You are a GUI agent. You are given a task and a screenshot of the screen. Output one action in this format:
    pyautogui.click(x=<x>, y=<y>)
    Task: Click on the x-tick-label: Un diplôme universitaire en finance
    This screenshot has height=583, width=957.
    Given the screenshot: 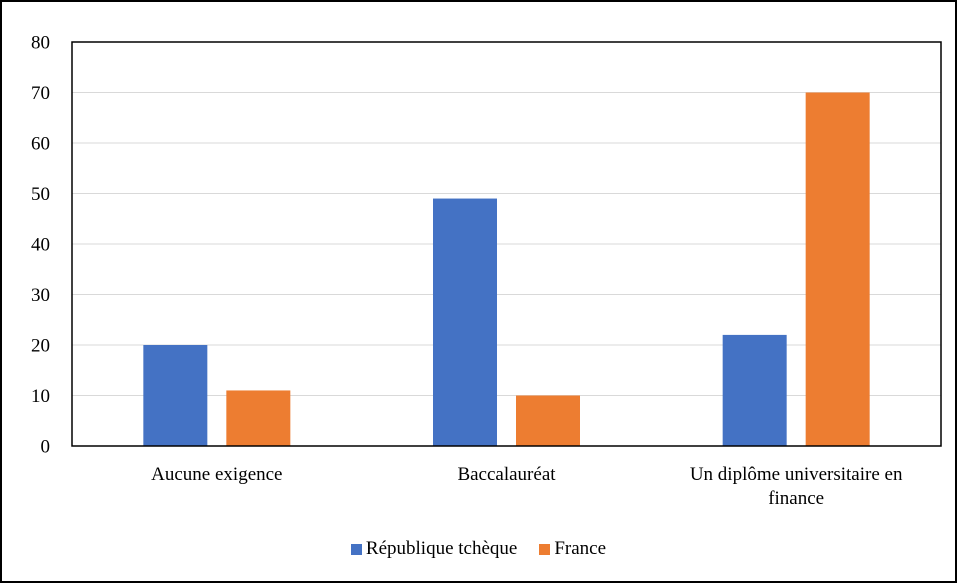 What is the action you would take?
    pyautogui.click(x=796, y=486)
    